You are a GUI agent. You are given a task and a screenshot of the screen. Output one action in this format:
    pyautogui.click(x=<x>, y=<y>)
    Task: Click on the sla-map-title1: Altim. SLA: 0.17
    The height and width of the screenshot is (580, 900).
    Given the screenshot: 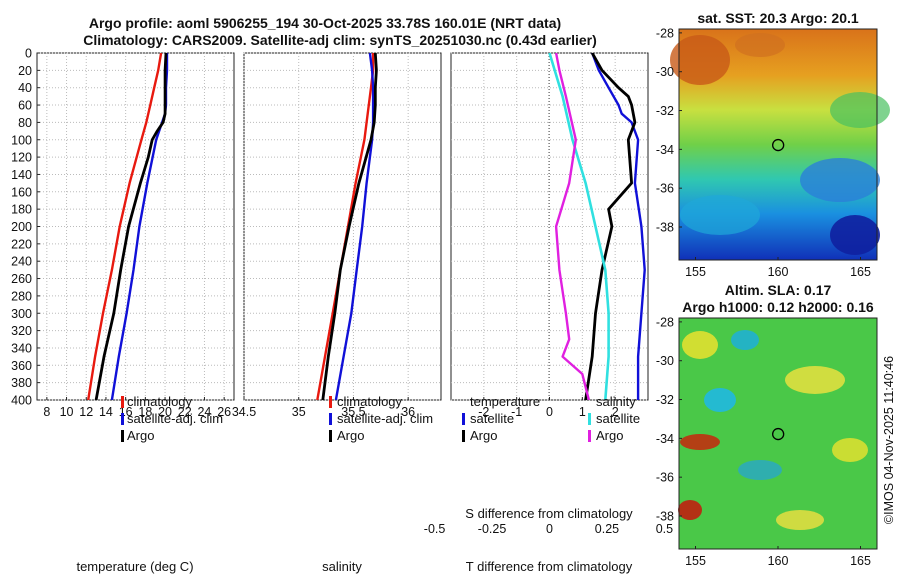 What is the action you would take?
    pyautogui.click(x=778, y=290)
    